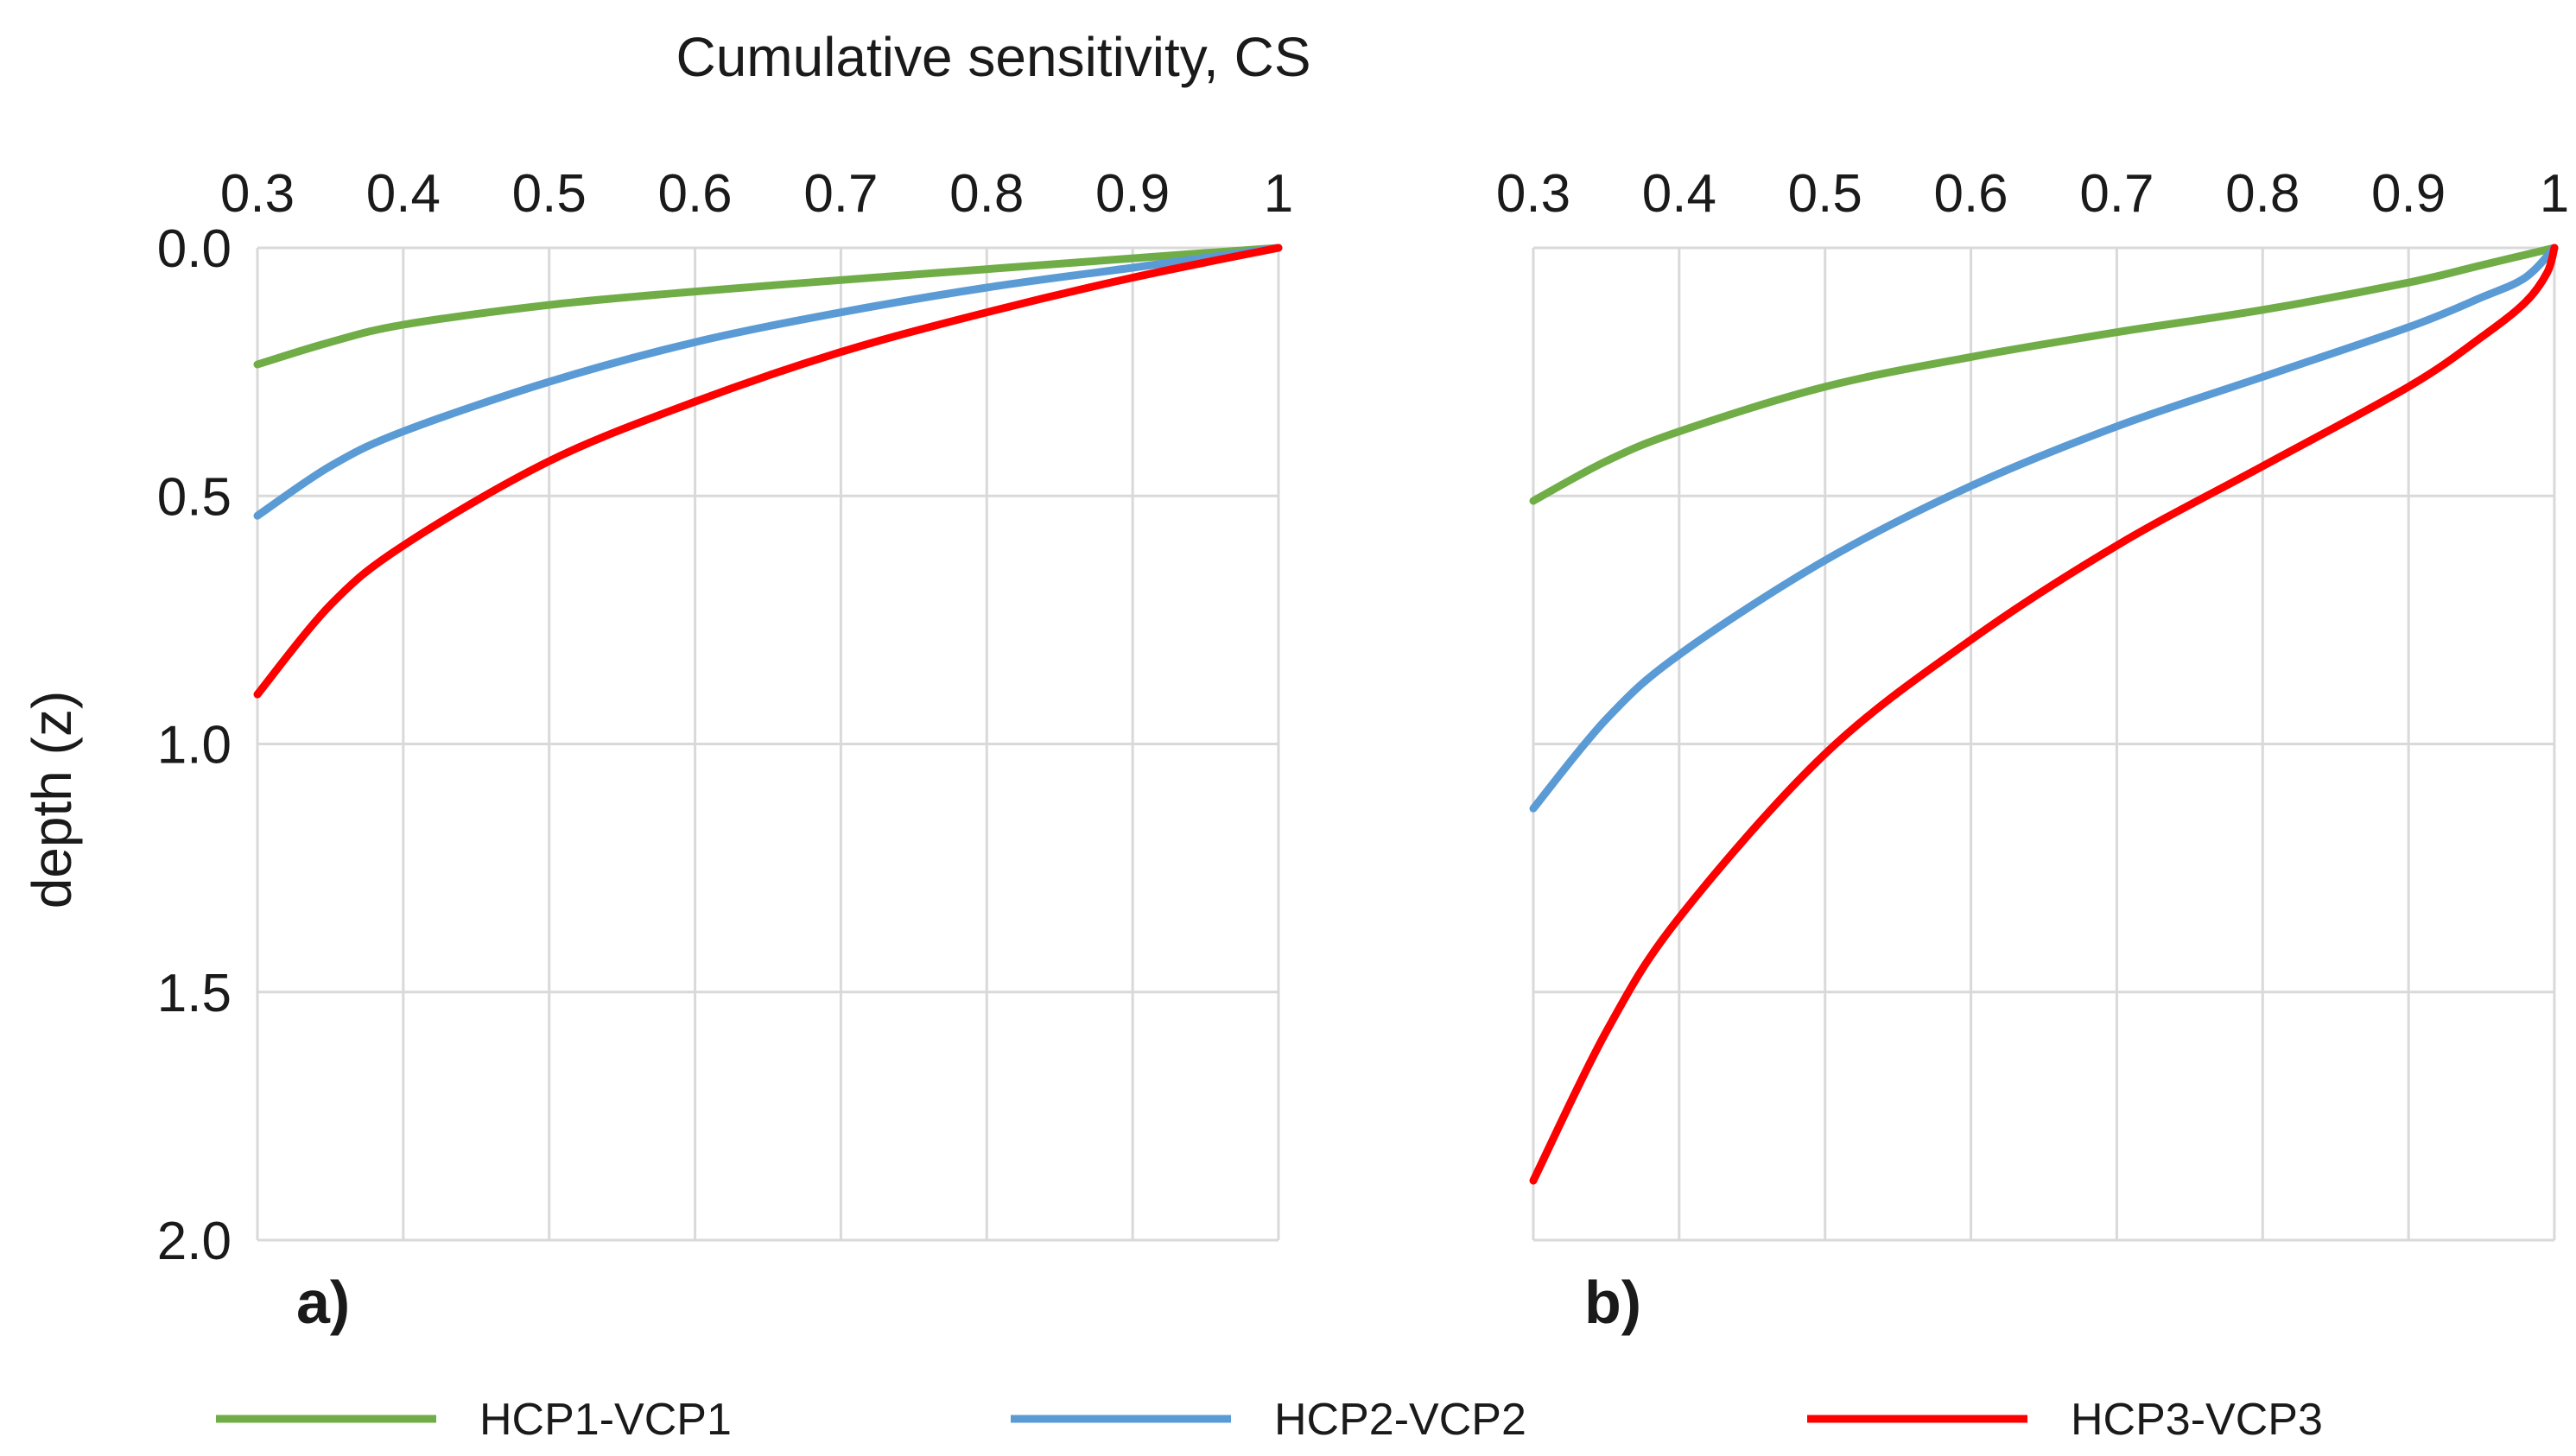 This screenshot has width=2576, height=1456. What do you see at coordinates (694, 194) in the screenshot?
I see `x-tick-label-a: 0.6` at bounding box center [694, 194].